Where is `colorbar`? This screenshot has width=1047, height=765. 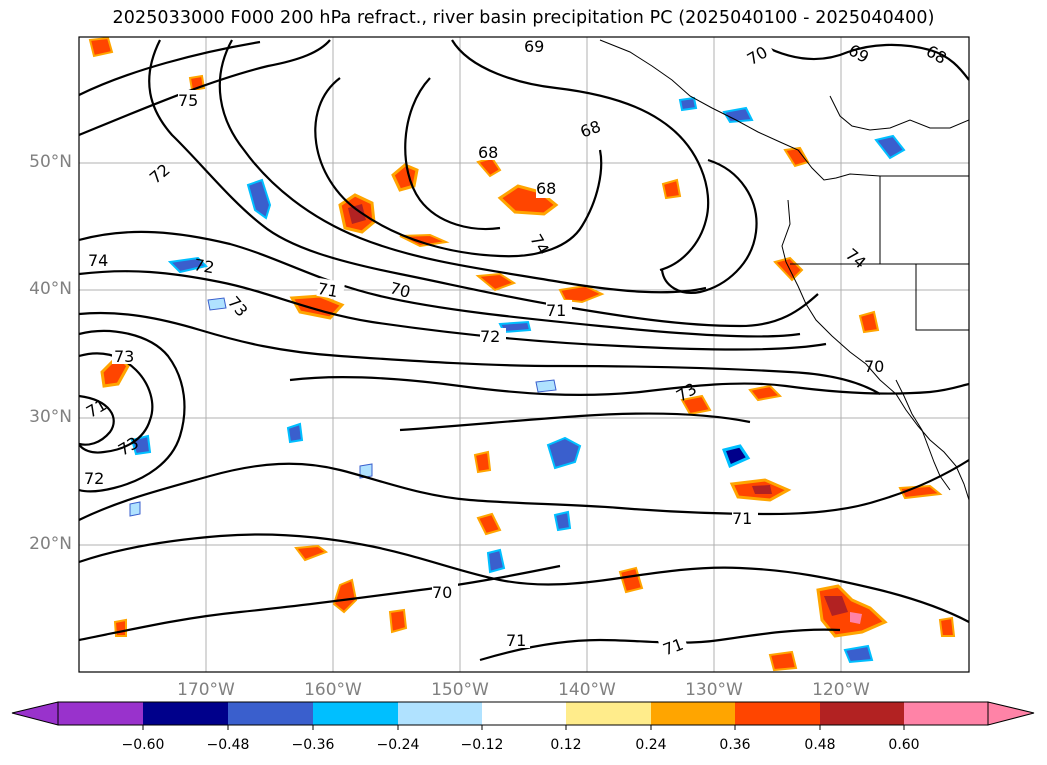
colorbar is located at coordinates (523, 715).